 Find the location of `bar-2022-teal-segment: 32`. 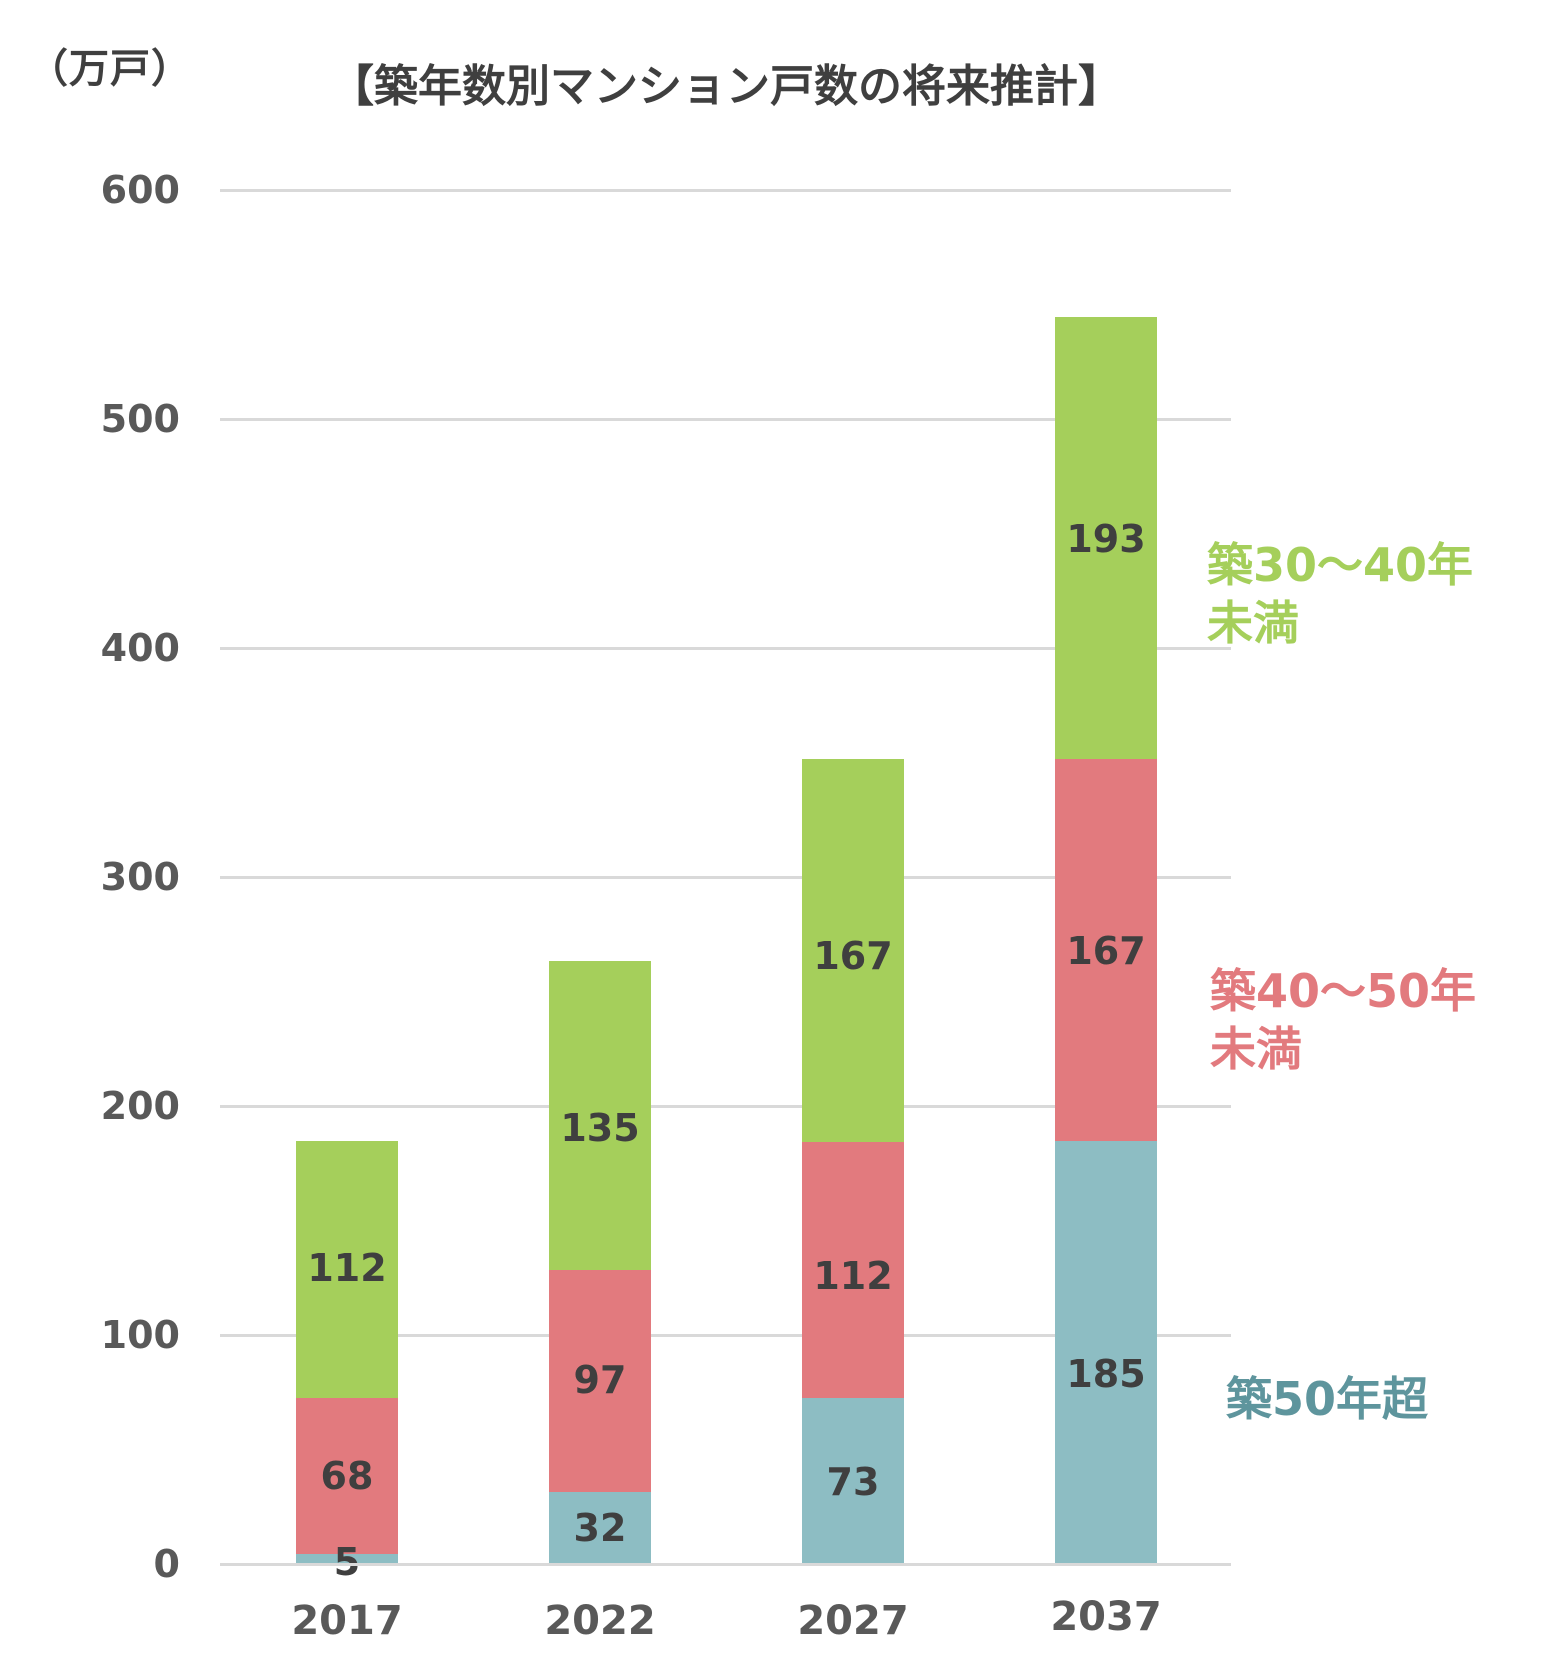

bar-2022-teal-segment: 32 is located at coordinates (600, 1528).